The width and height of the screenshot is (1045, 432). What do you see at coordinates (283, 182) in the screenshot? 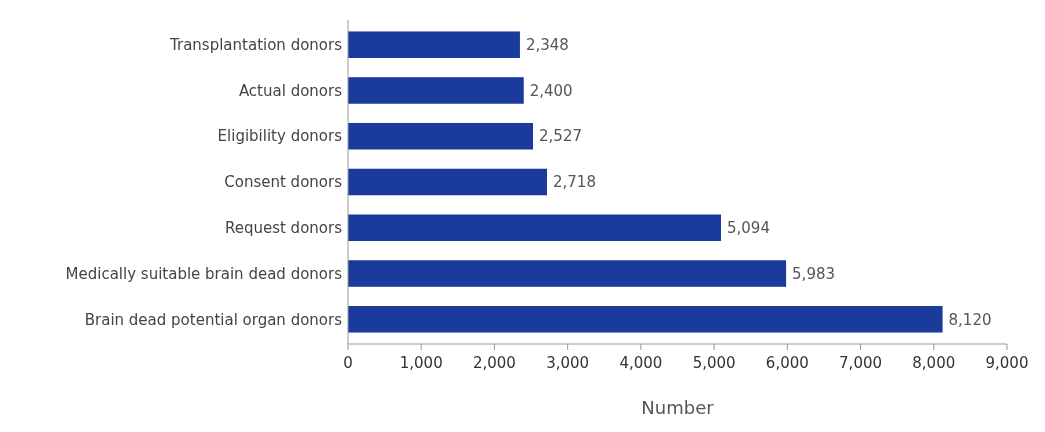
I see `y-tick-label: Consent donors` at bounding box center [283, 182].